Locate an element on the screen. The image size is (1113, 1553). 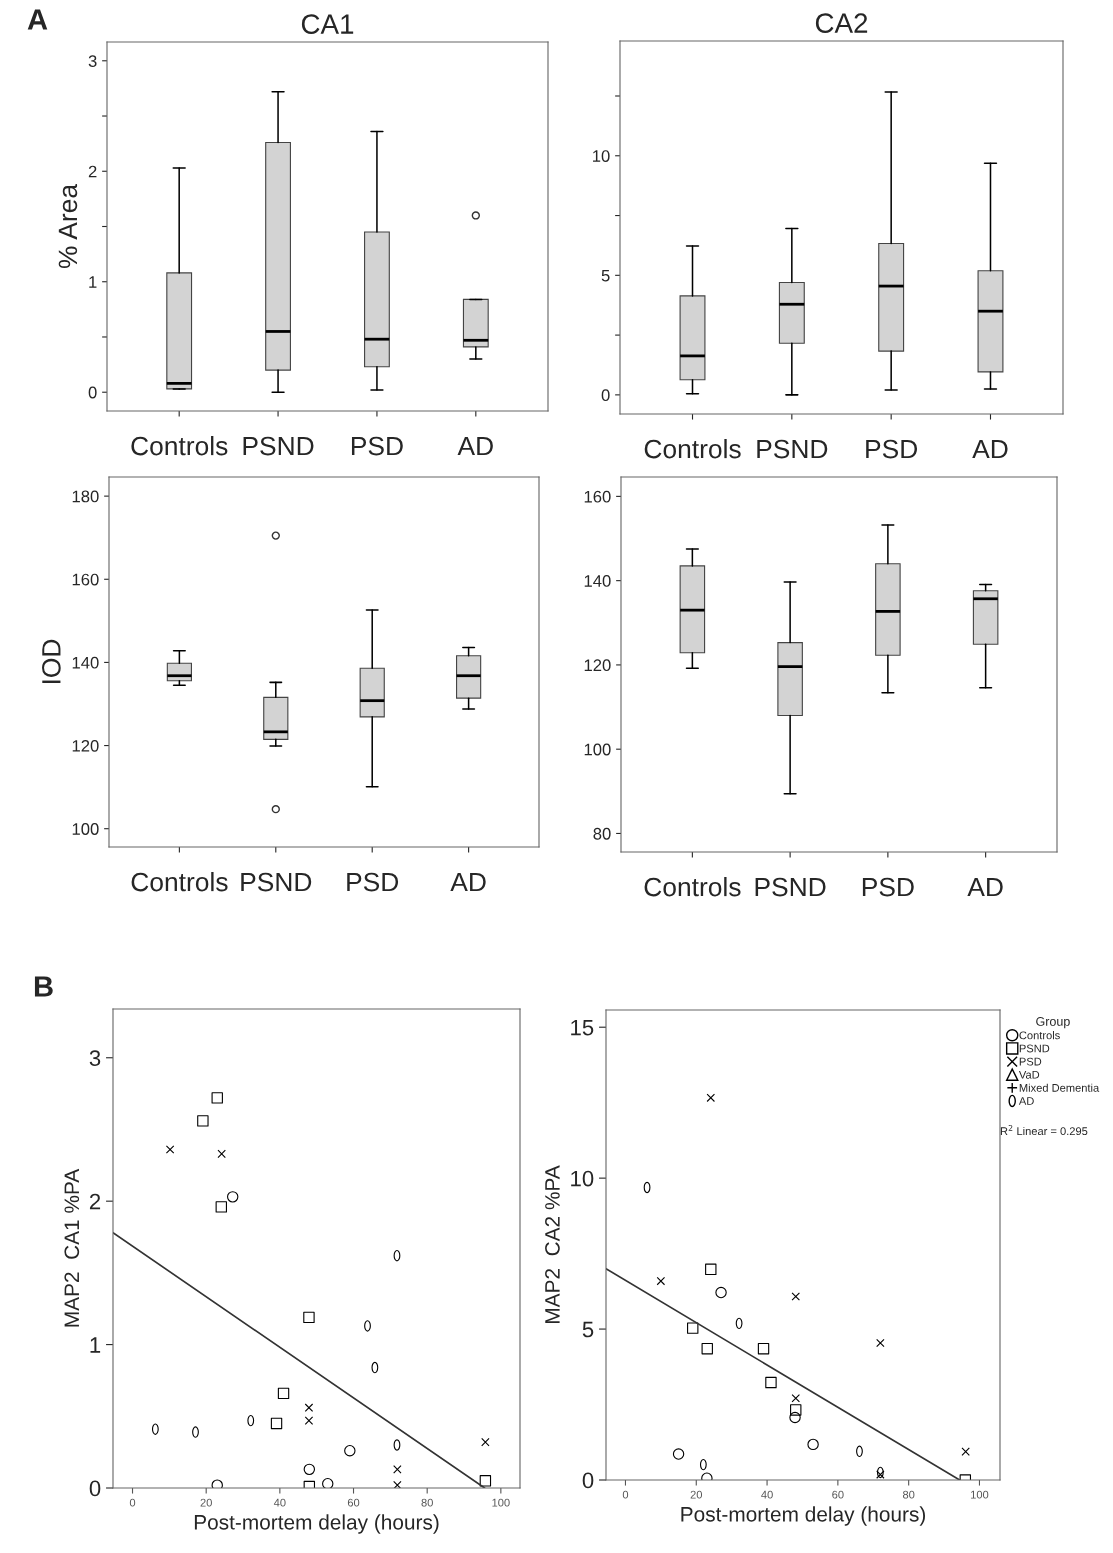
text: A is located at coordinates (37, 19).